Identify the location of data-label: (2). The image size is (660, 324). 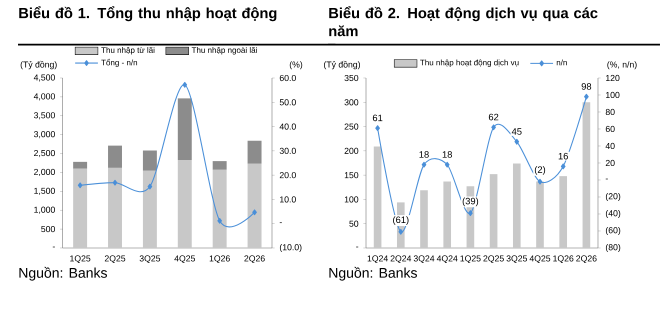
(540, 170).